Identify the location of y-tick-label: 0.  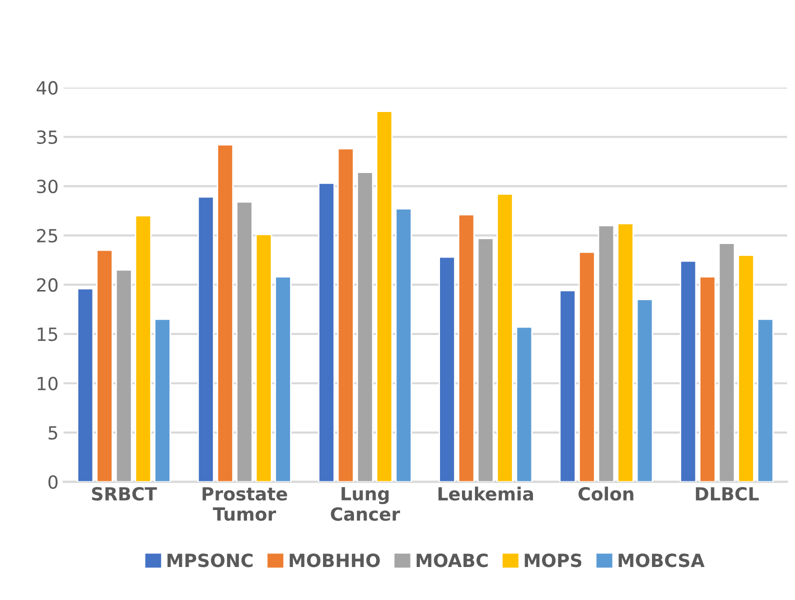
(53, 482).